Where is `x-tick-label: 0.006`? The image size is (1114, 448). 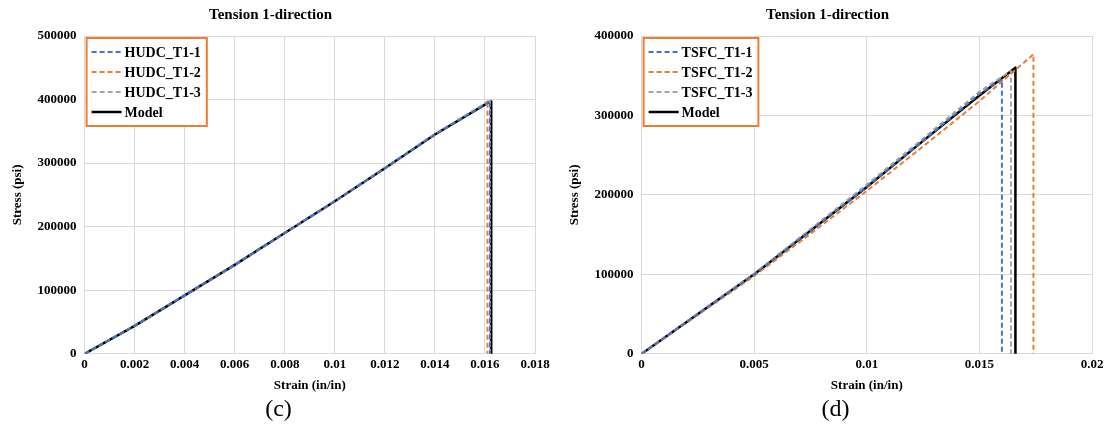
x-tick-label: 0.006 is located at coordinates (235, 363).